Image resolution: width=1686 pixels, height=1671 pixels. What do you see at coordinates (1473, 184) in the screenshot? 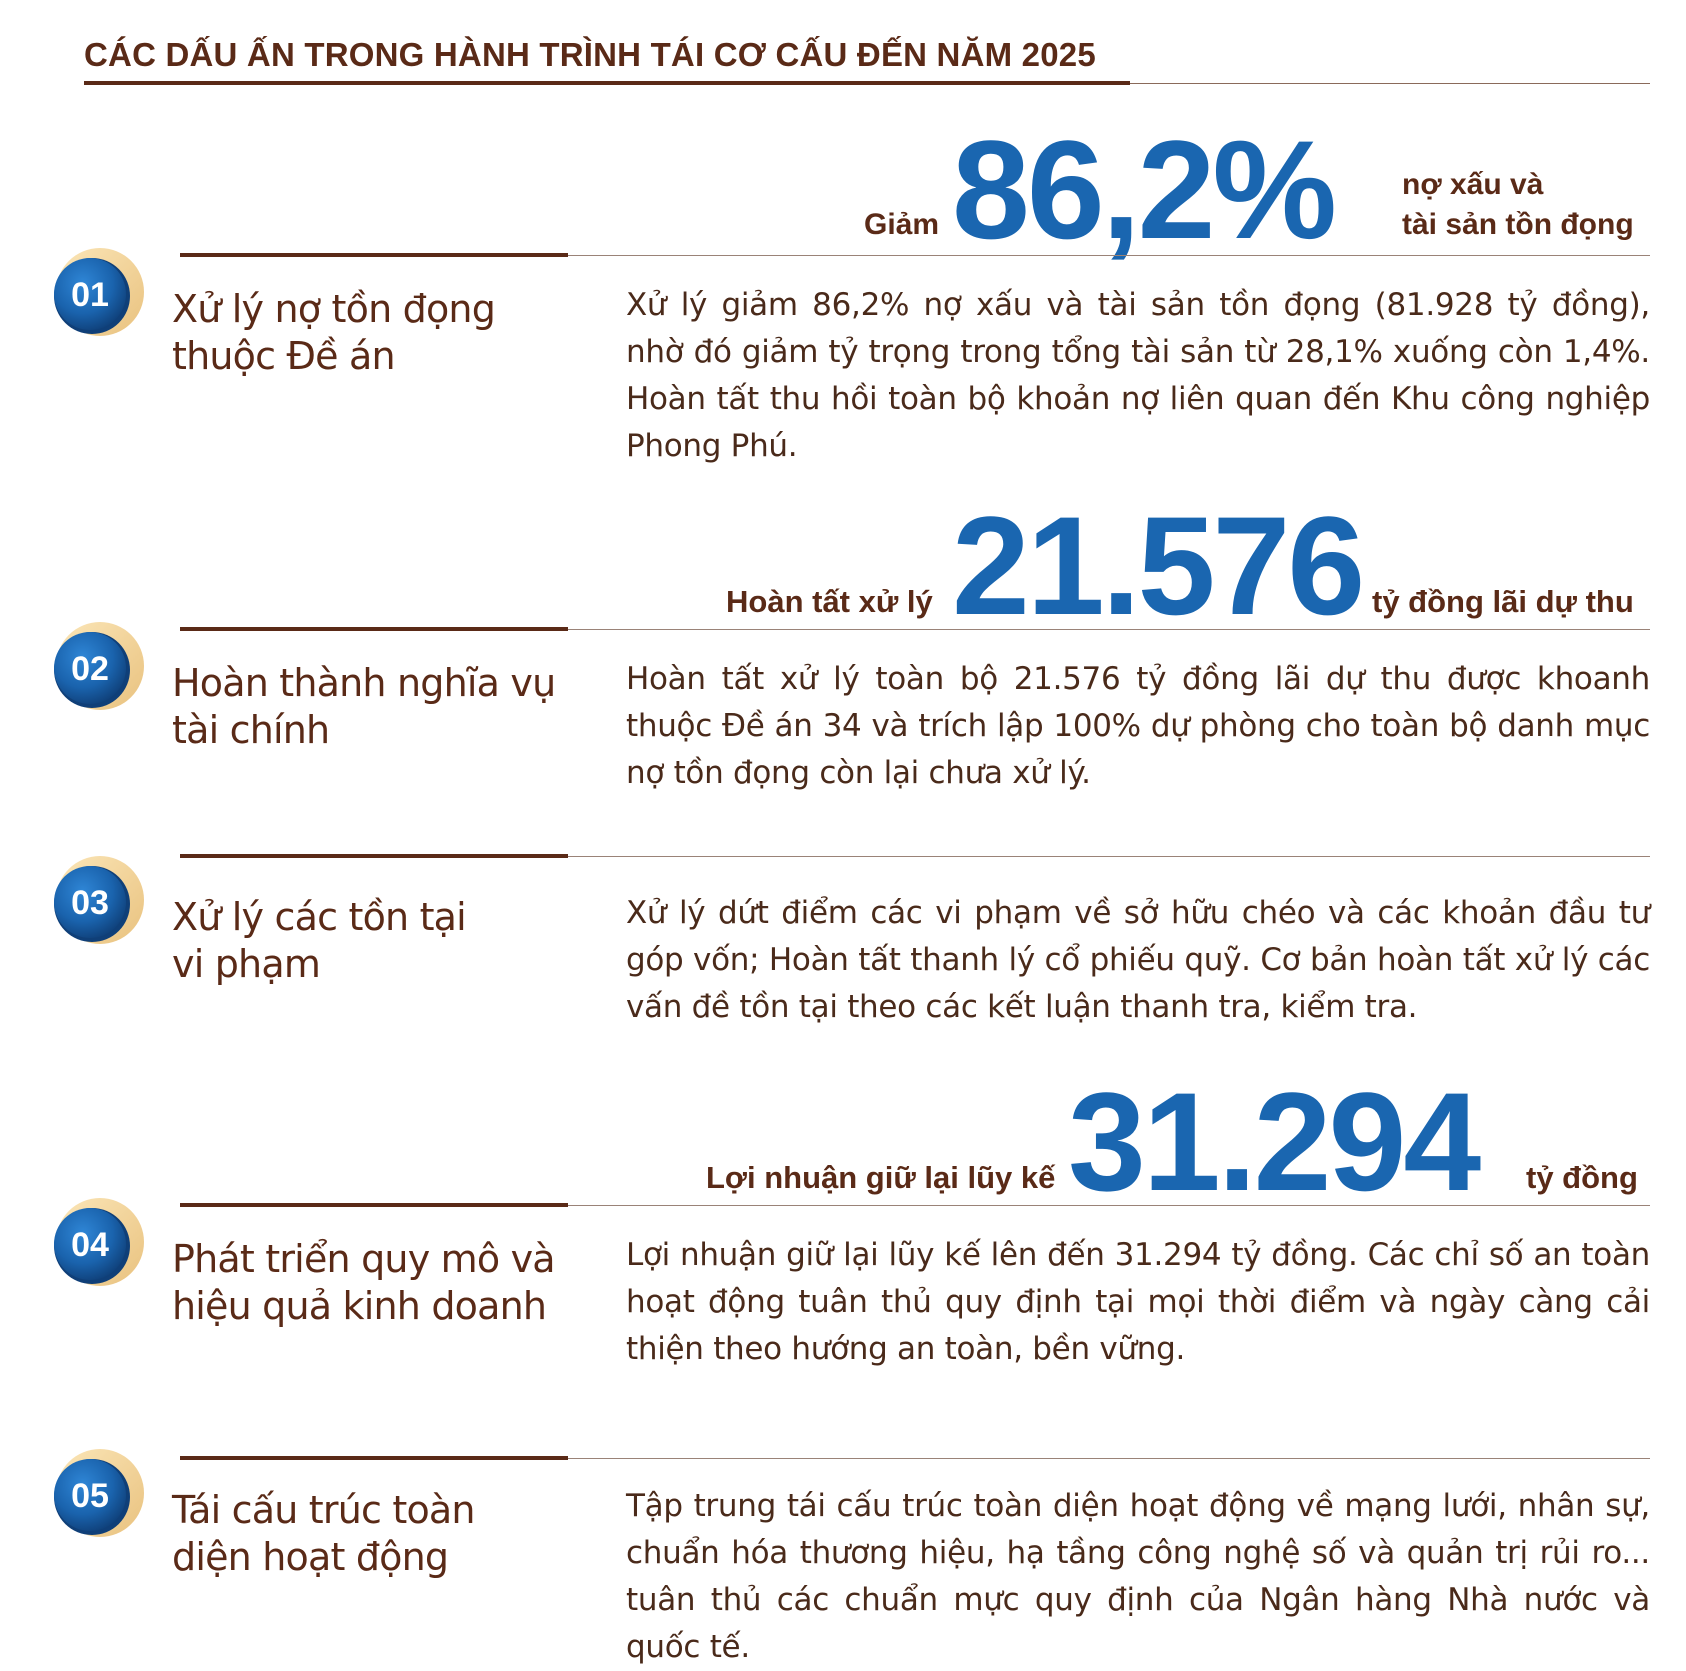
I see `highlight-1-suffix-line1: nợ xấu và` at bounding box center [1473, 184].